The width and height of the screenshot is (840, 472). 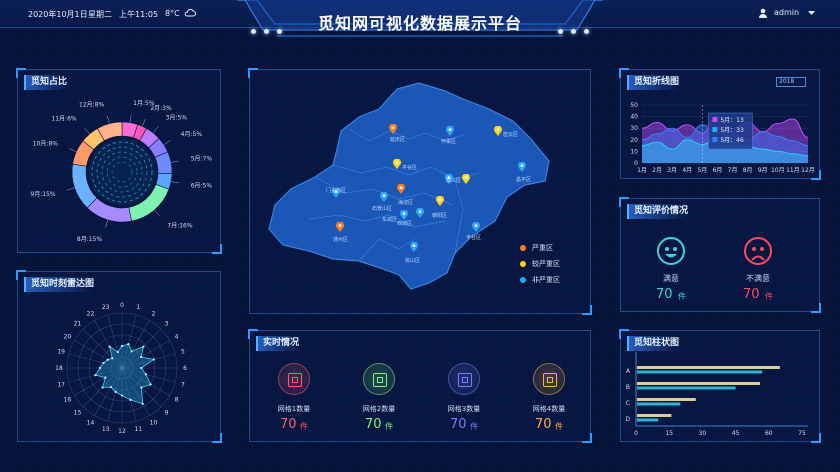 I want to click on eval-panel: 觅知评价情况, so click(x=720, y=255).